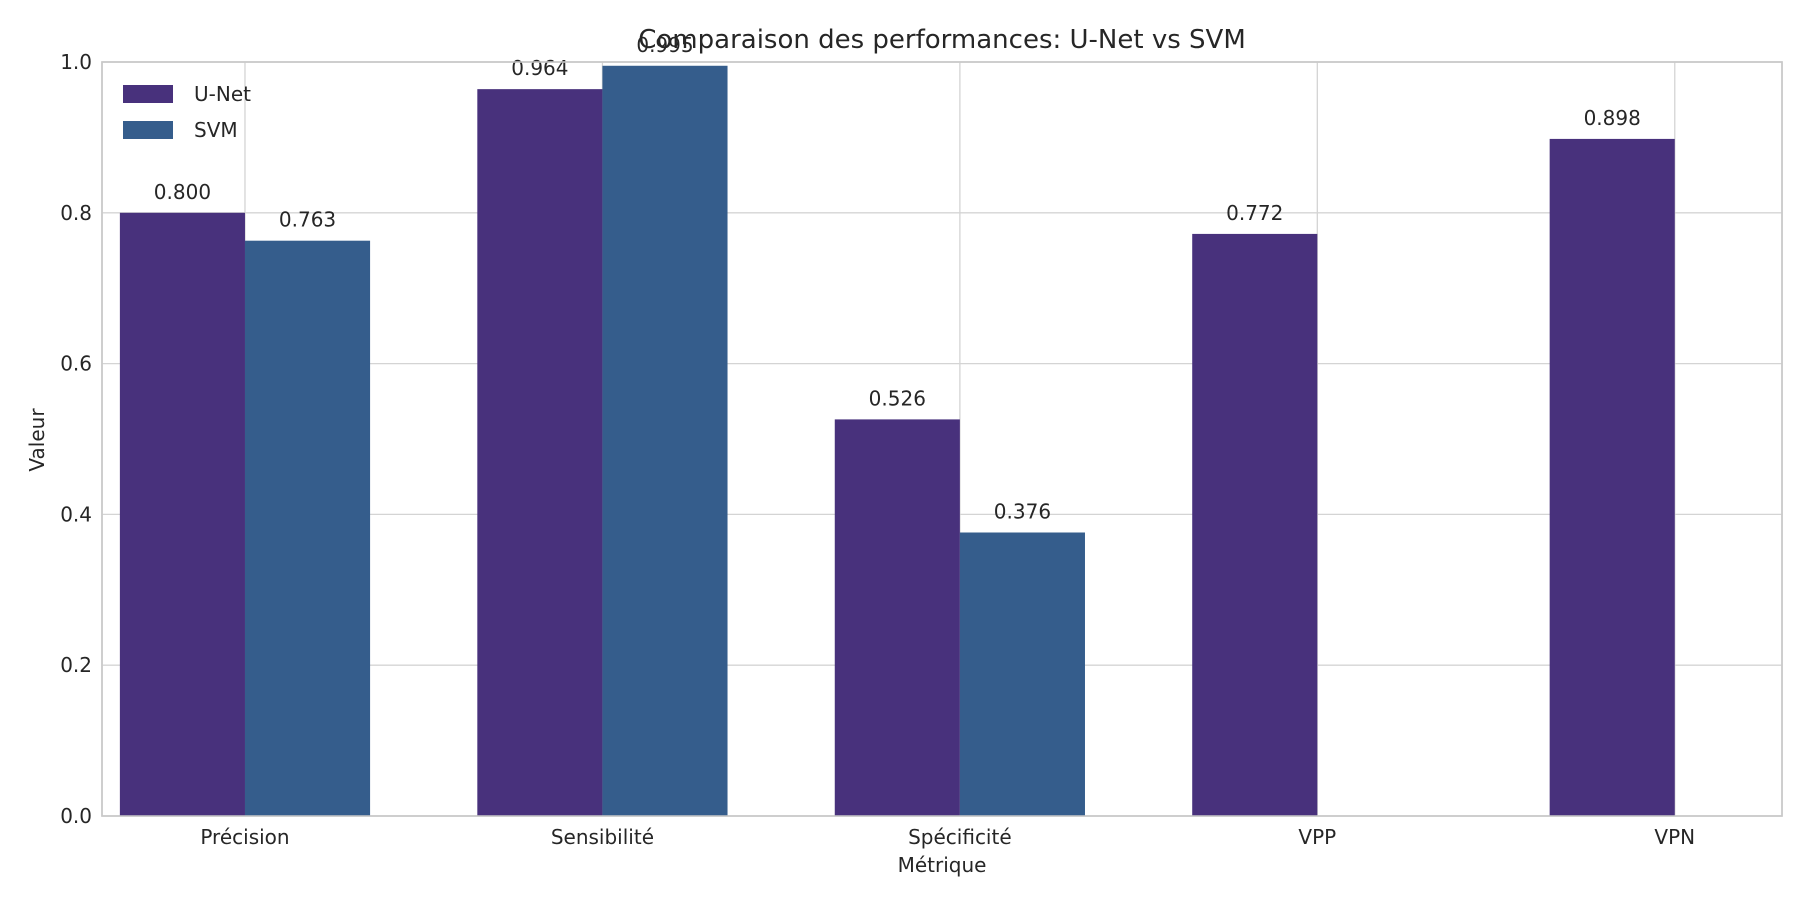 This screenshot has width=1800, height=900. What do you see at coordinates (1674, 837) in the screenshot?
I see `x-tick-label: VPN` at bounding box center [1674, 837].